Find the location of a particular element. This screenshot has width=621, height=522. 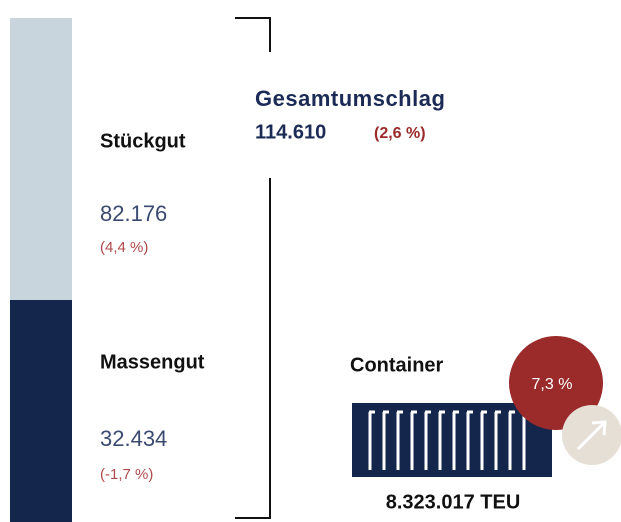

segment-change: (-1,7 %) is located at coordinates (126, 474).